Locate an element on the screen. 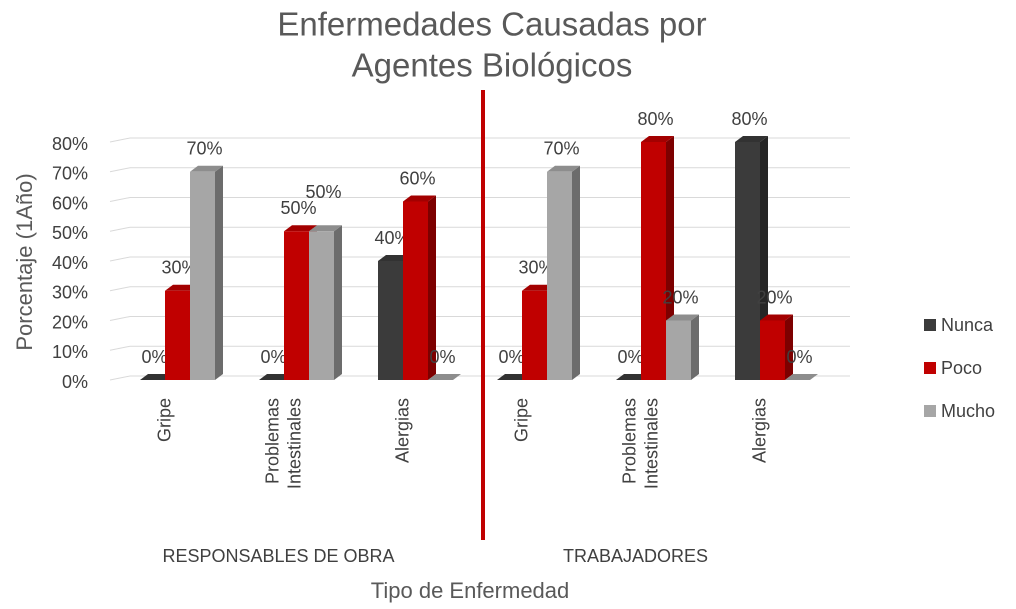  chart-title: Enfermedades Causadas por is located at coordinates (491, 24).